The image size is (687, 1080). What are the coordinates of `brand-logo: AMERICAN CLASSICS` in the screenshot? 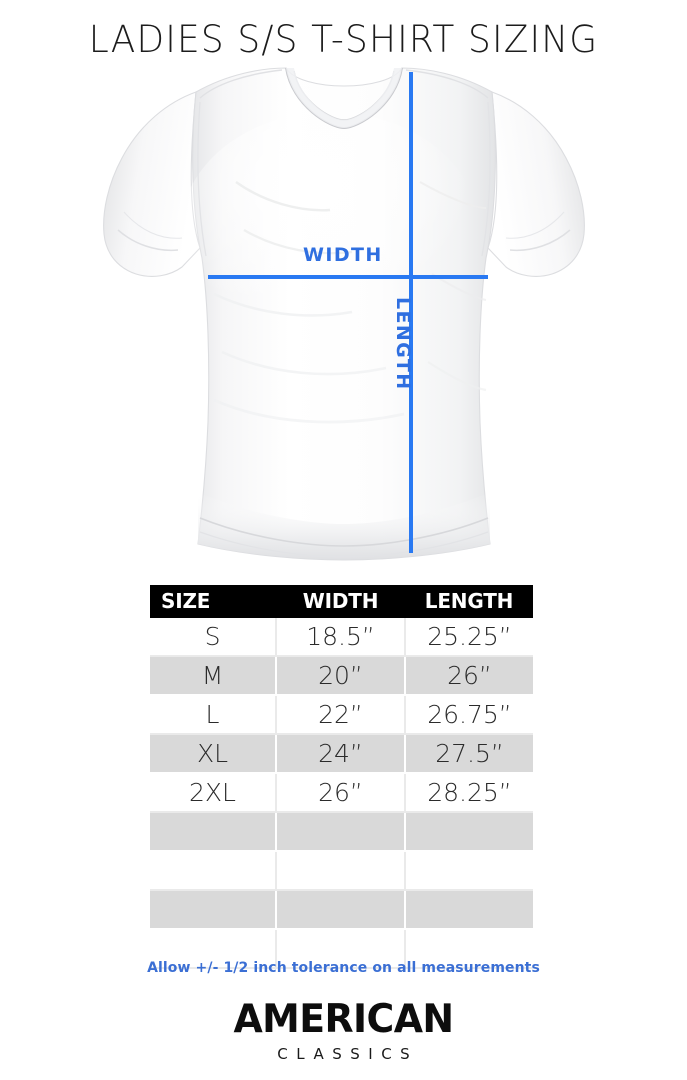 It's located at (343, 1031).